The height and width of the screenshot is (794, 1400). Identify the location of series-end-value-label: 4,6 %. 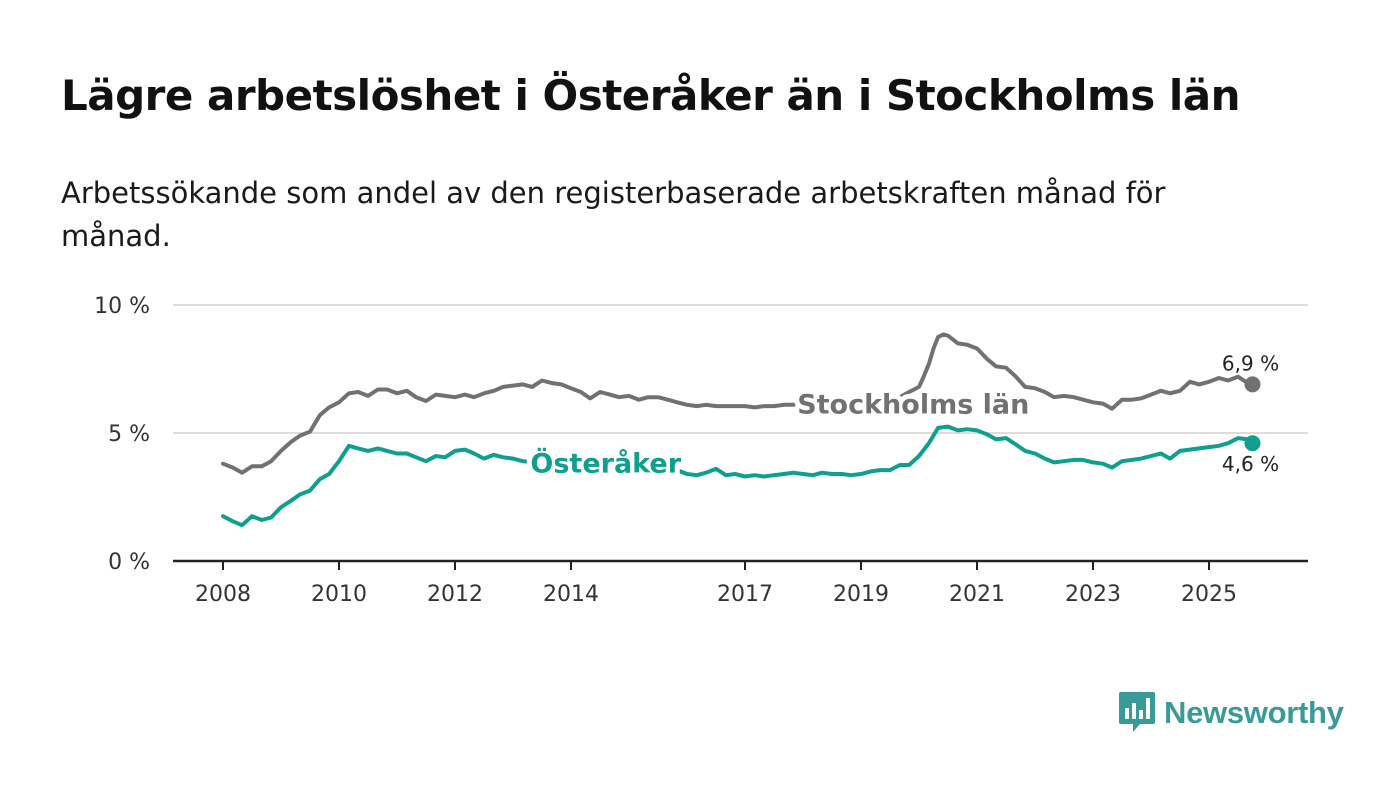
(1250, 464).